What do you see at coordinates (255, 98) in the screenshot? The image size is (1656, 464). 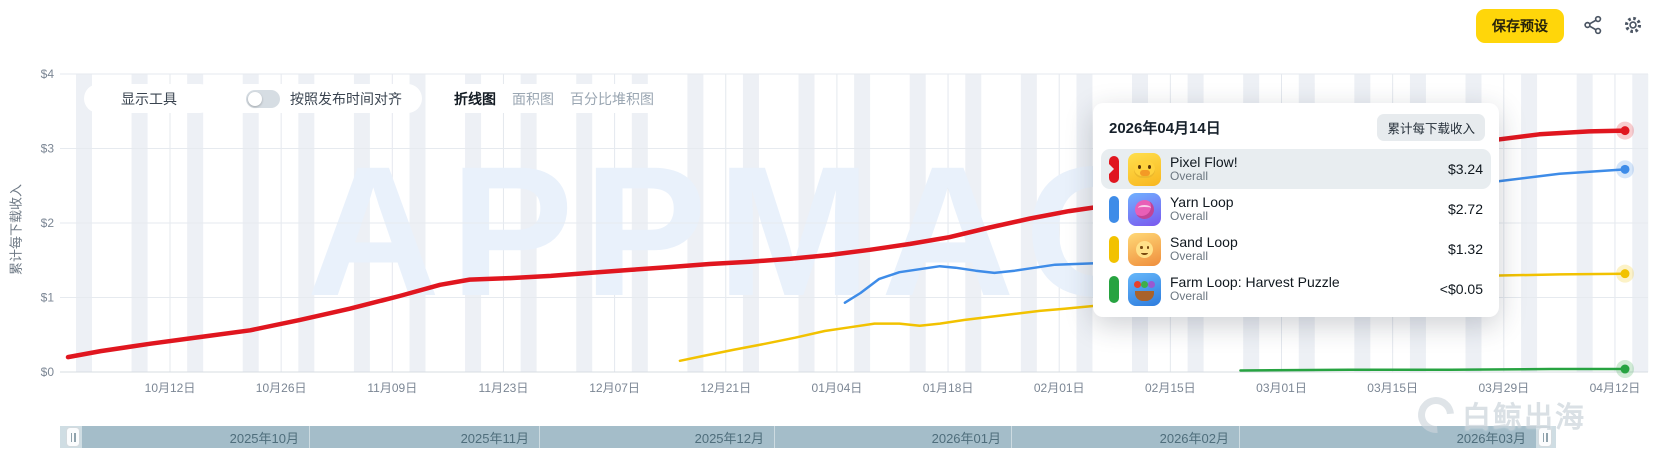 I see `toggle-knob` at bounding box center [255, 98].